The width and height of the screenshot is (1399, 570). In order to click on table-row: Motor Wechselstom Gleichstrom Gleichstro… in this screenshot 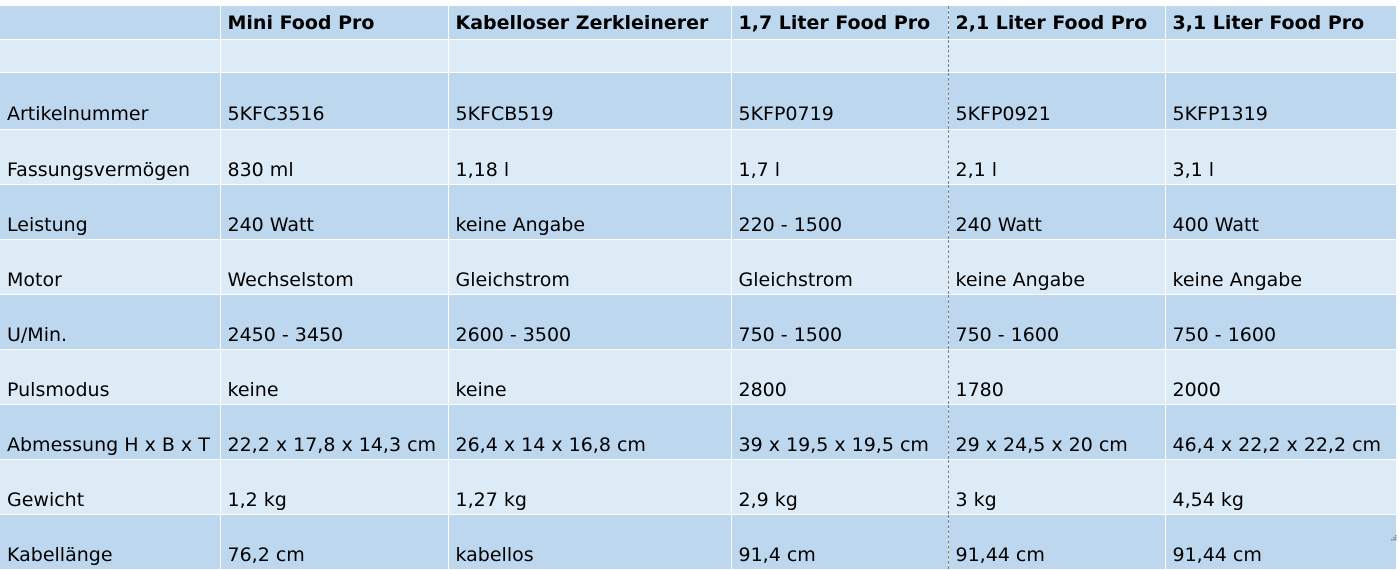, I will do `click(698, 267)`.